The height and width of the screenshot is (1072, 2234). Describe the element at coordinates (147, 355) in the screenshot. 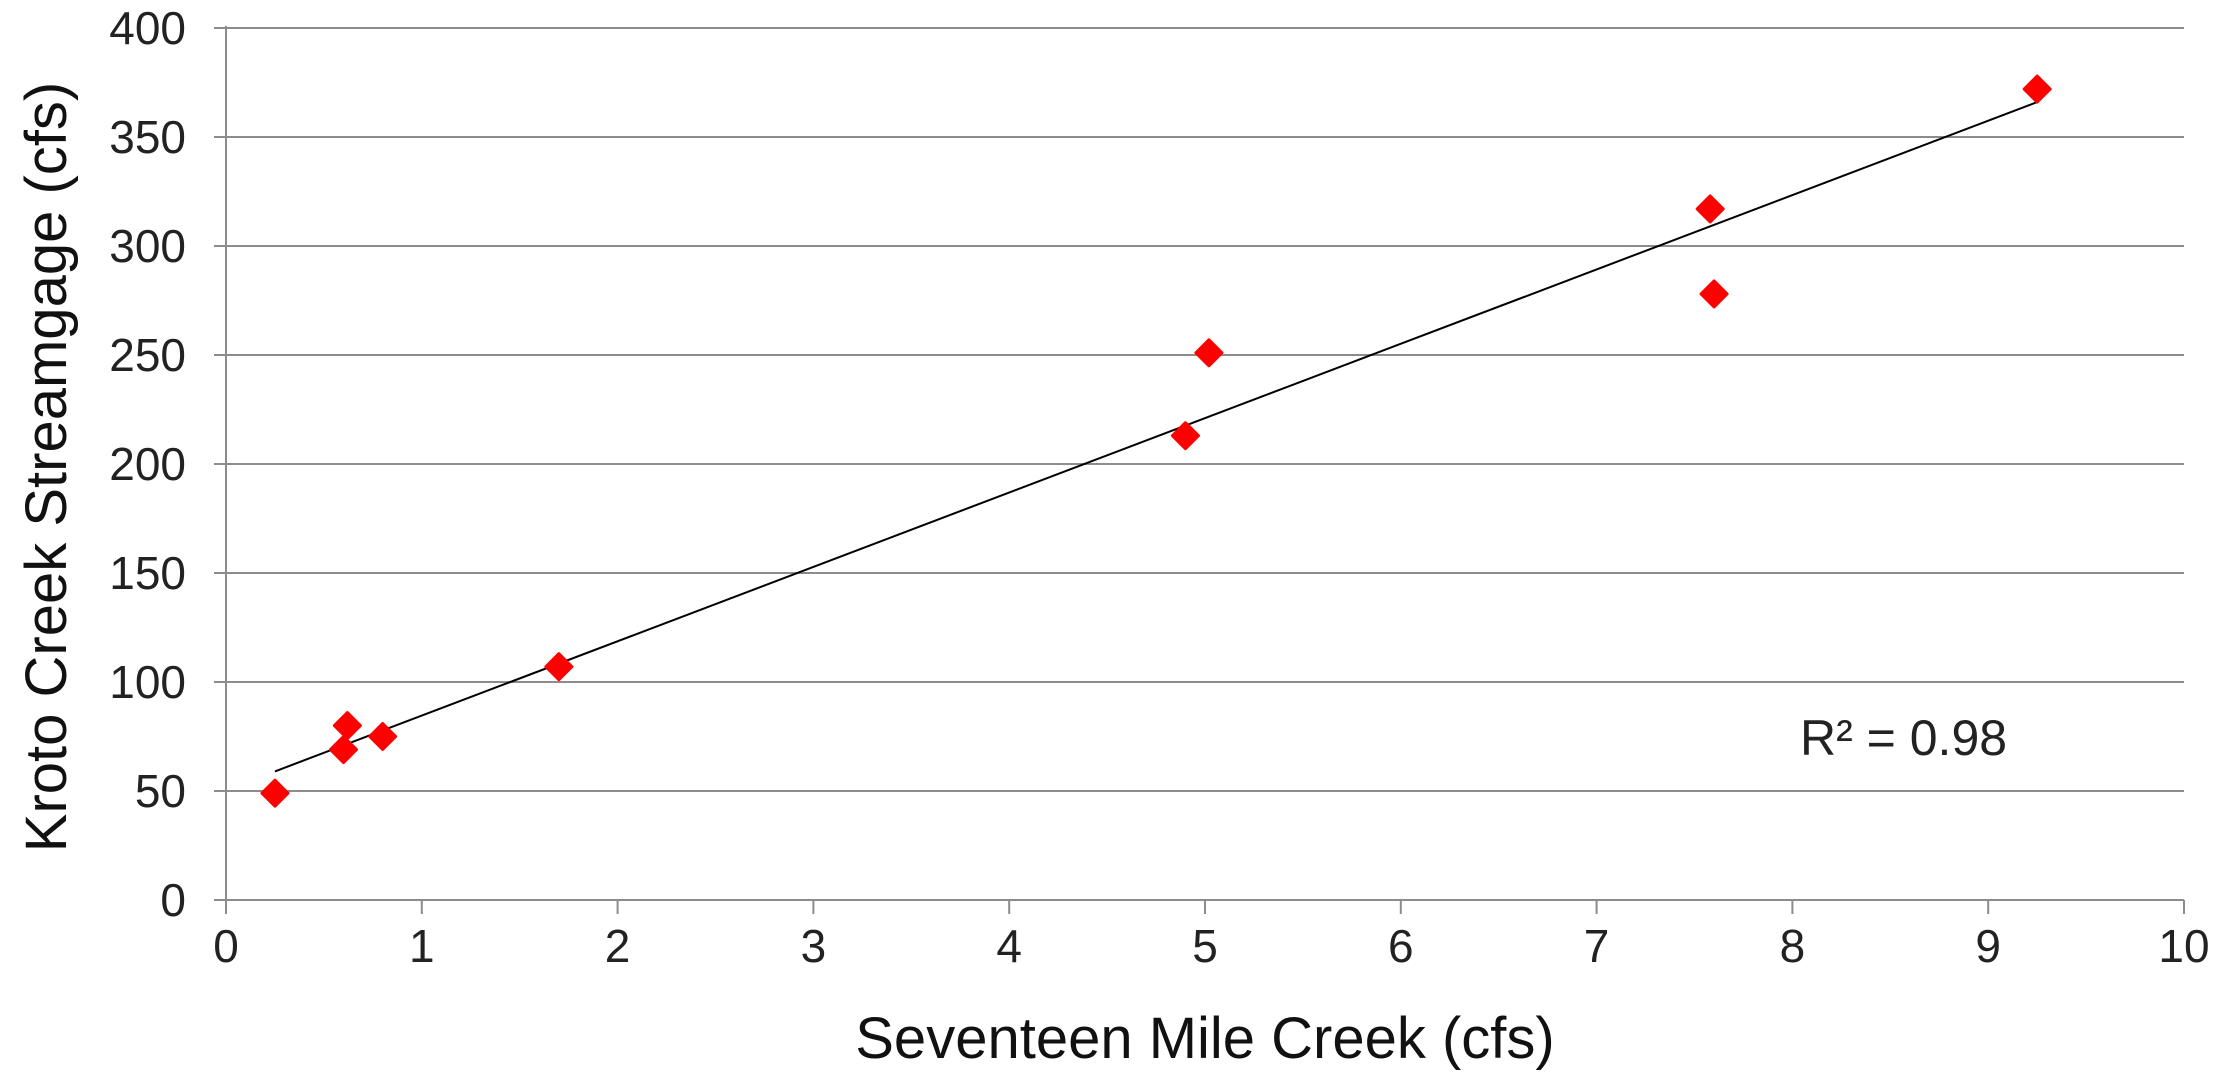

I see `y-tick-label: 250` at that location.